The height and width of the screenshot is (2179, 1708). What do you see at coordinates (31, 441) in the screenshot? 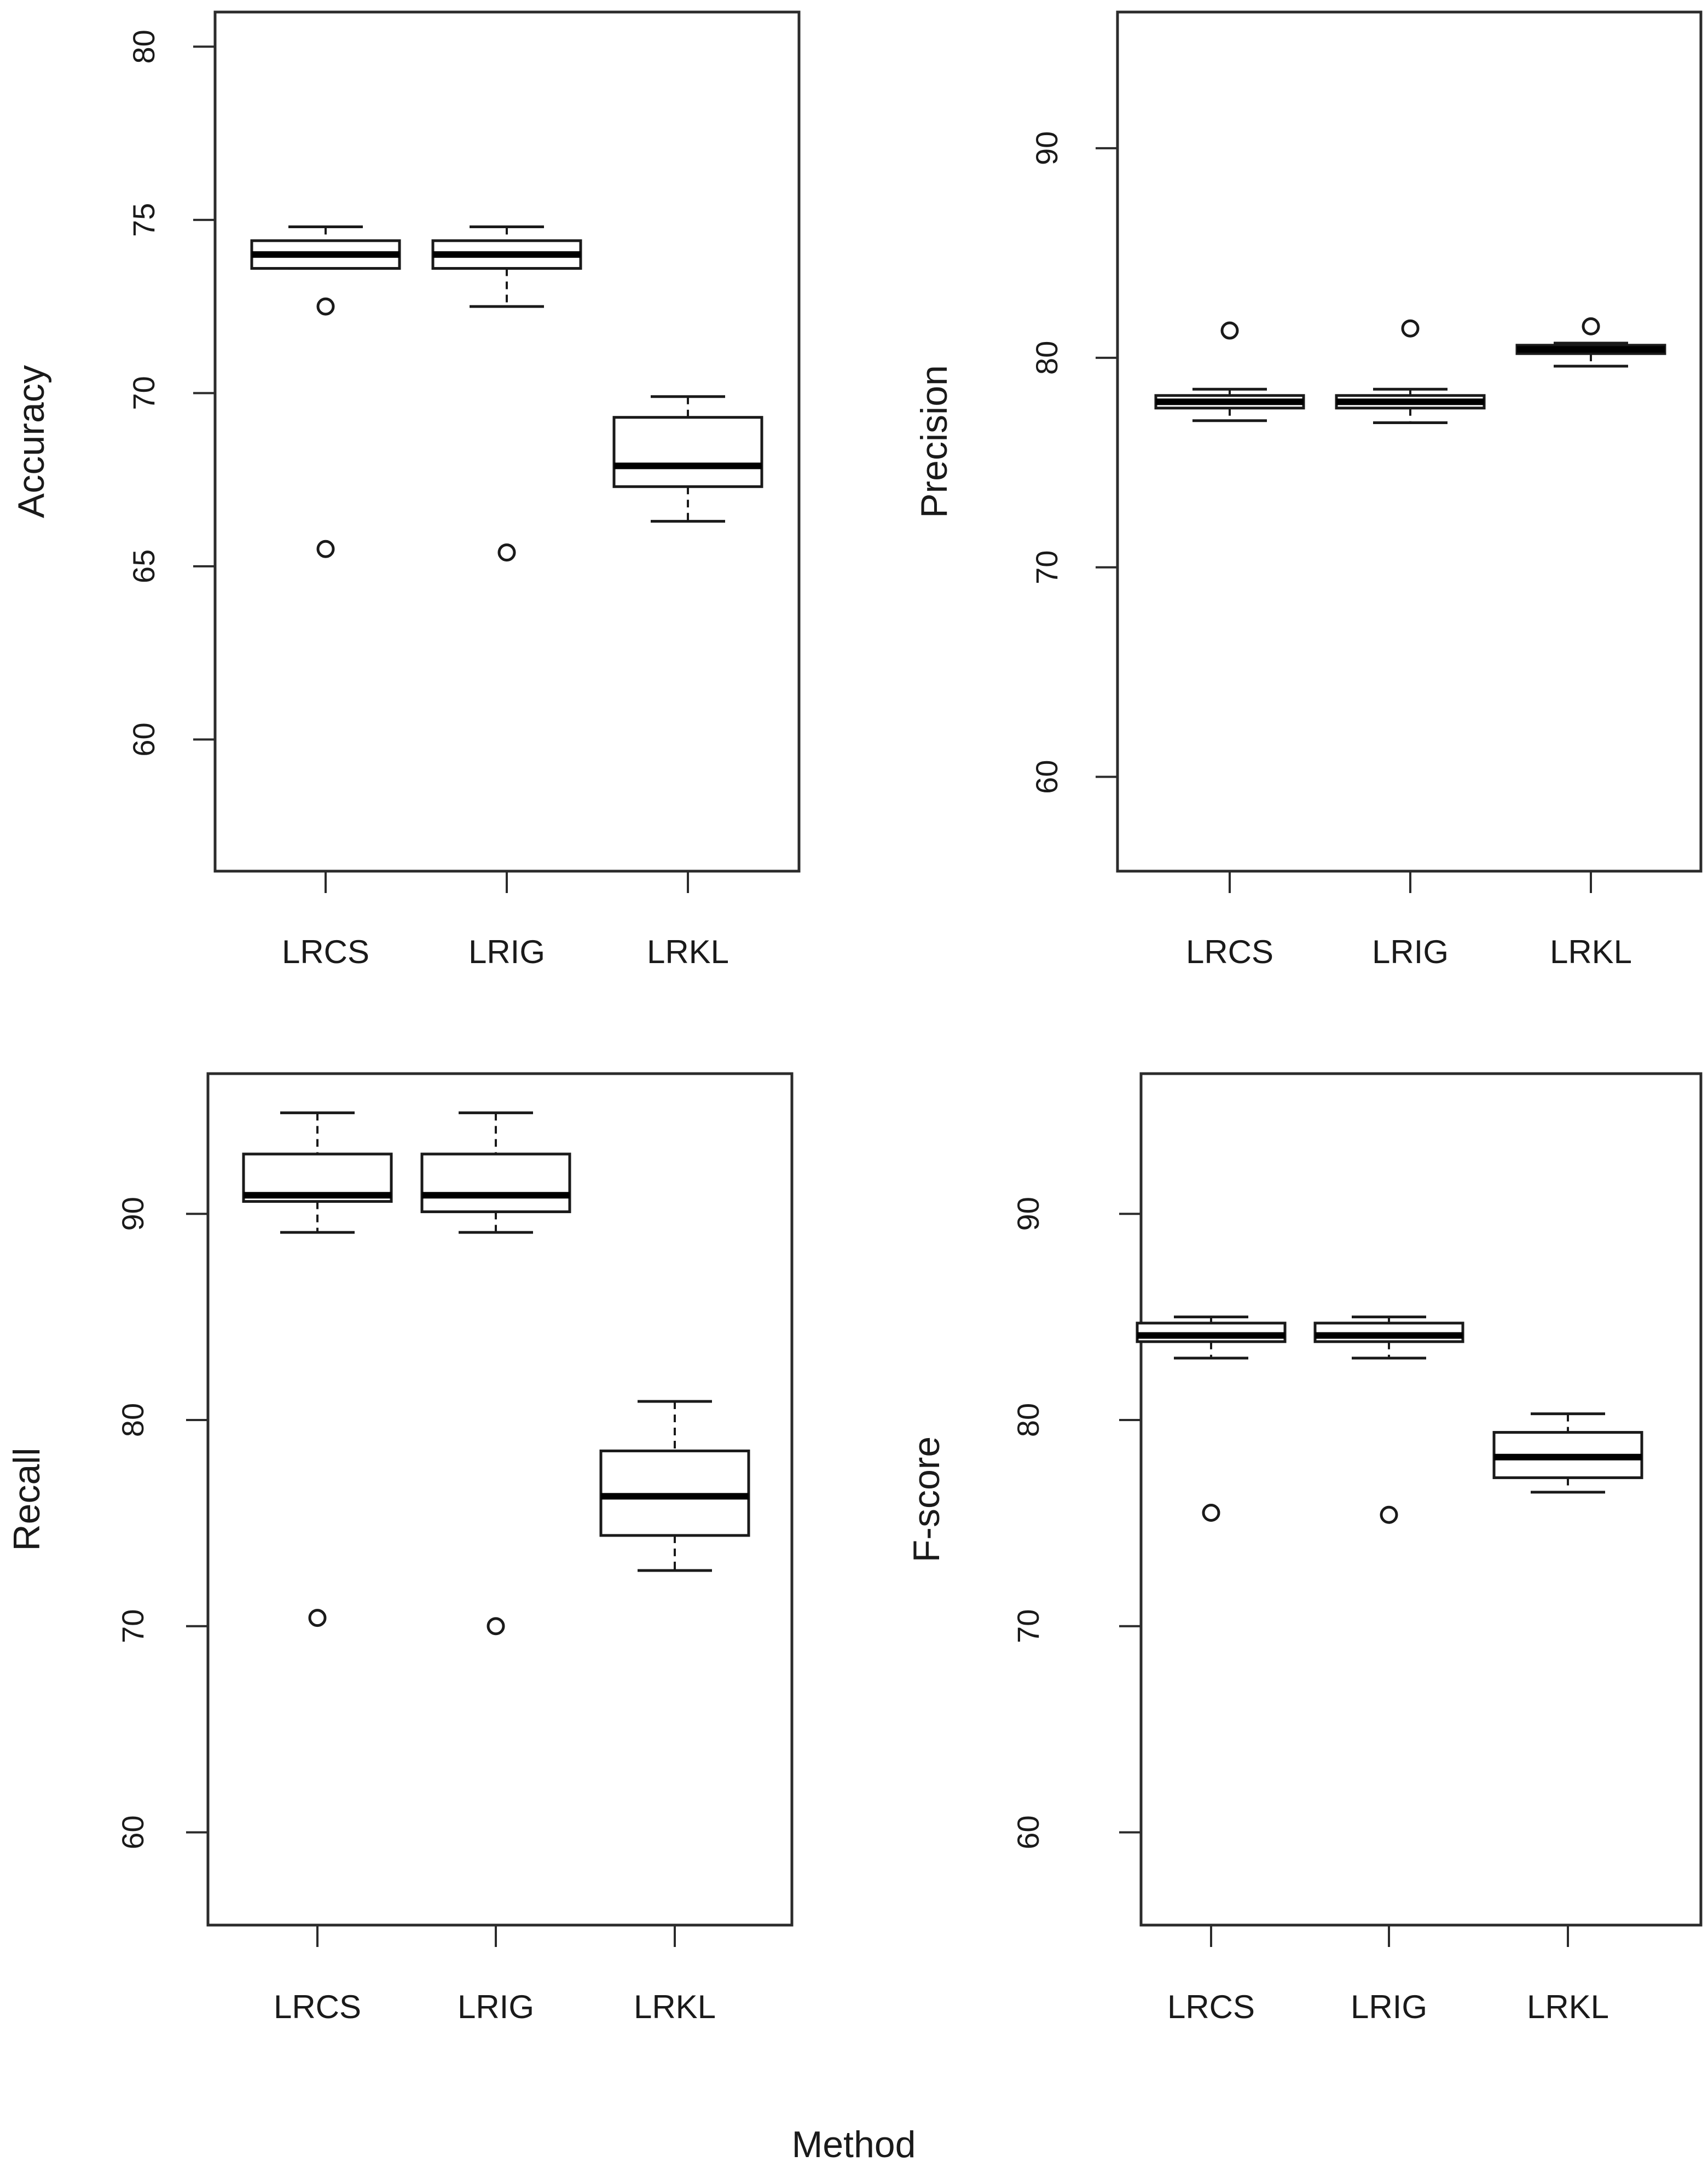
I see `y-axis-title: Accuracy` at bounding box center [31, 441].